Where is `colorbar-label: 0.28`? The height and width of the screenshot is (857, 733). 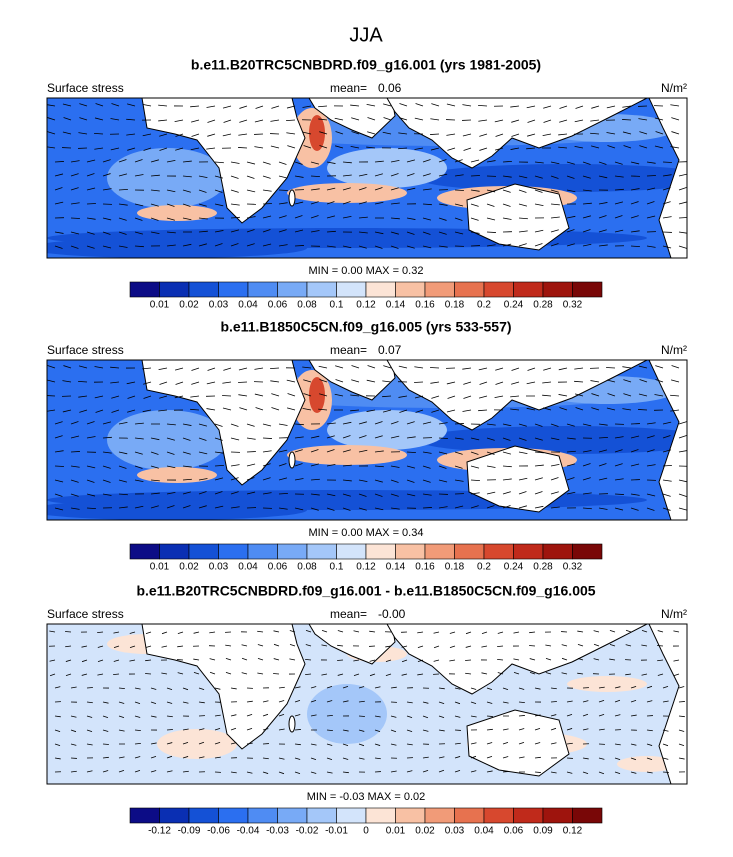
colorbar-label: 0.28 is located at coordinates (543, 305).